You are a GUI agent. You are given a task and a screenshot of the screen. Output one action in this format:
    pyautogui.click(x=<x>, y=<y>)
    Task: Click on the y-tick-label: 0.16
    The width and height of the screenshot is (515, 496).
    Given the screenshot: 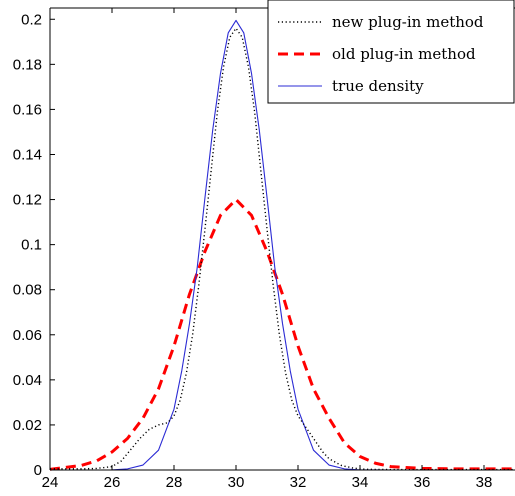 What is the action you would take?
    pyautogui.click(x=27, y=109)
    